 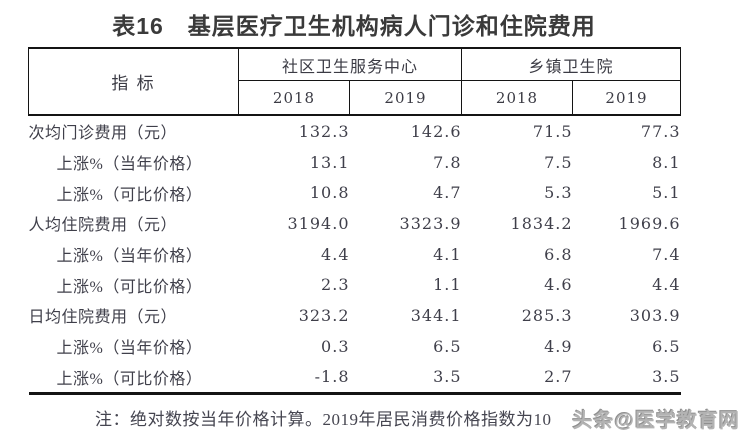 I want to click on table-header: 指 标 社区卫生服务中心 乡镇卫生院 2018 2019 2018 2019, so click(x=355, y=81).